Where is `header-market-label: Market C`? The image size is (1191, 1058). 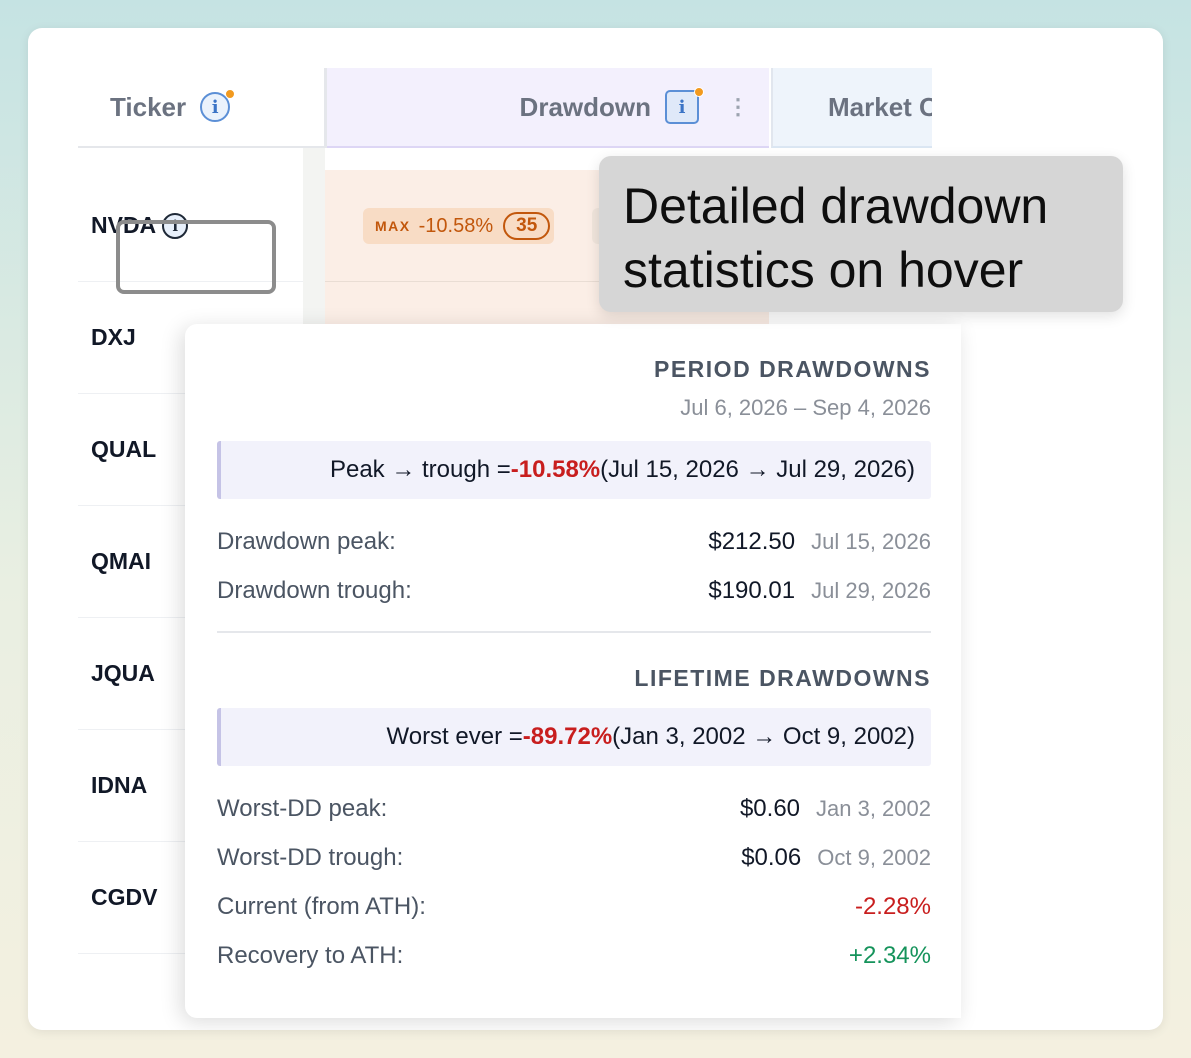
header-market-label: Market C is located at coordinates (880, 106).